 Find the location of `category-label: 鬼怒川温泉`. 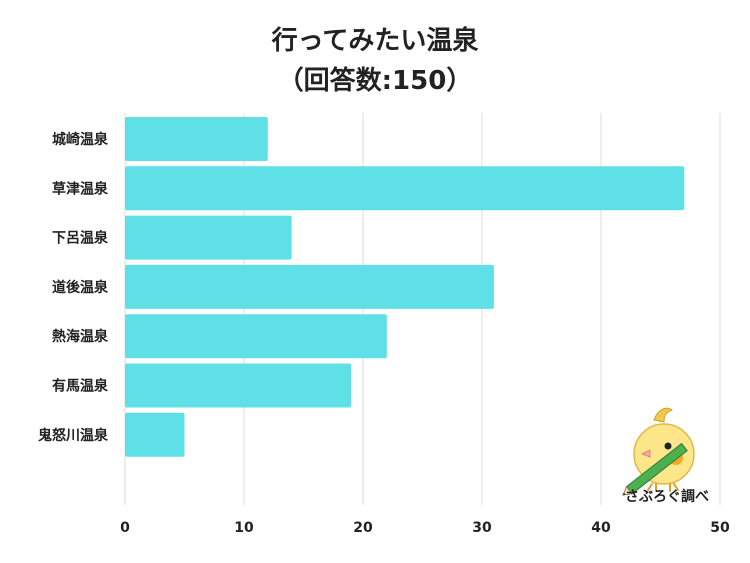

category-label: 鬼怒川温泉 is located at coordinates (73, 435).